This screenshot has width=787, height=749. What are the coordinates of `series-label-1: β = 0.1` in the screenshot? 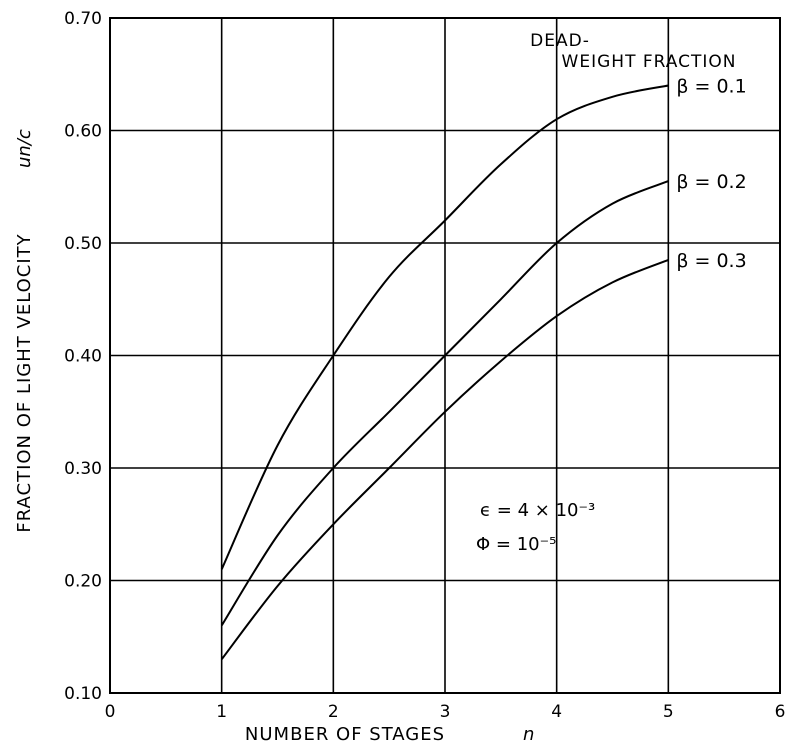 It's located at (711, 87).